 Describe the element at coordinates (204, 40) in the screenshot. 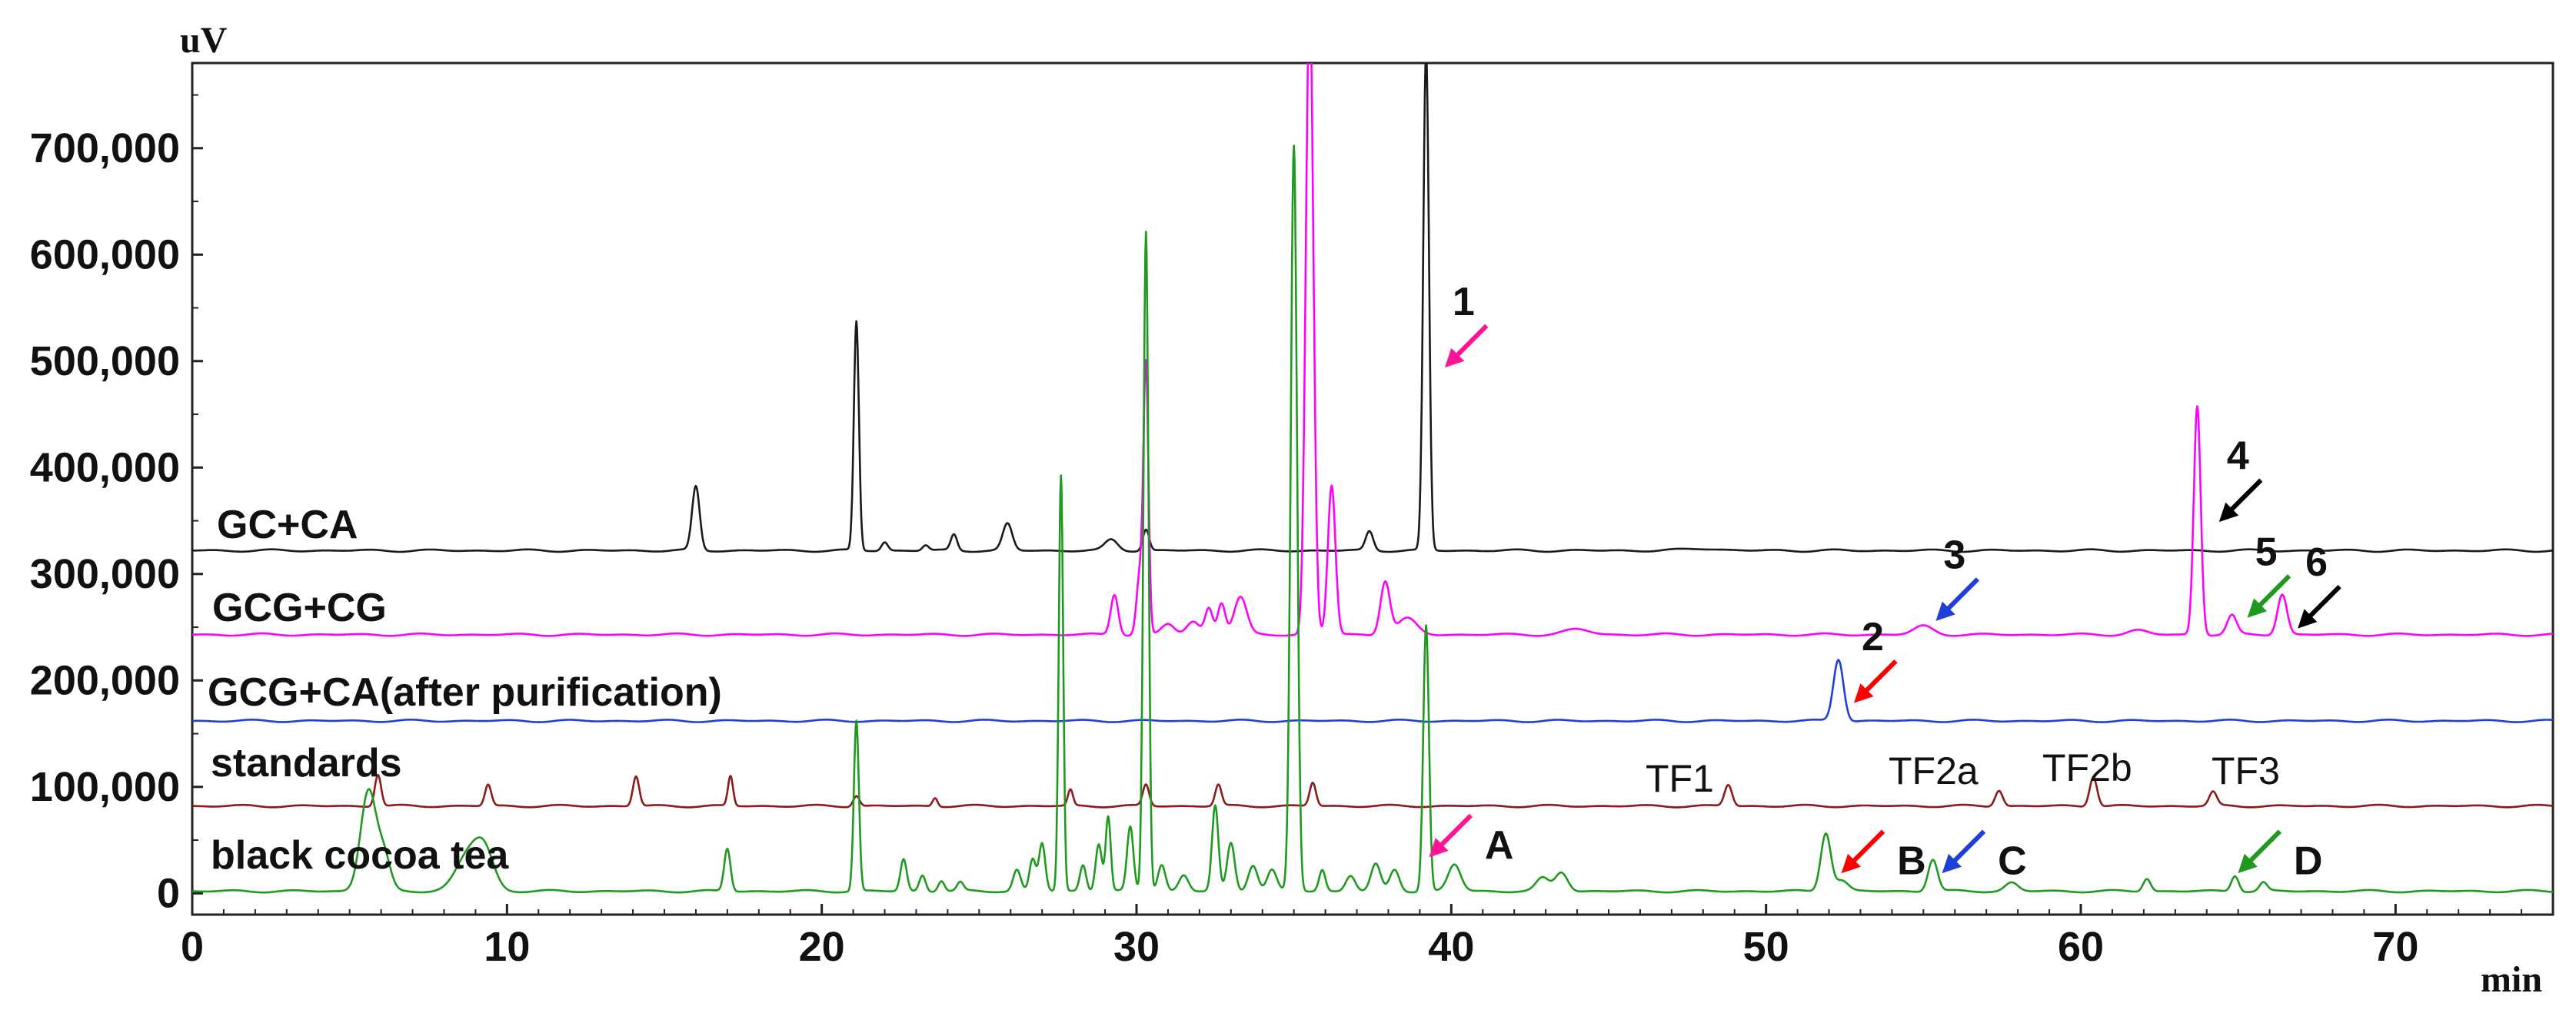

I see `y-axis-unit-label: uV` at that location.